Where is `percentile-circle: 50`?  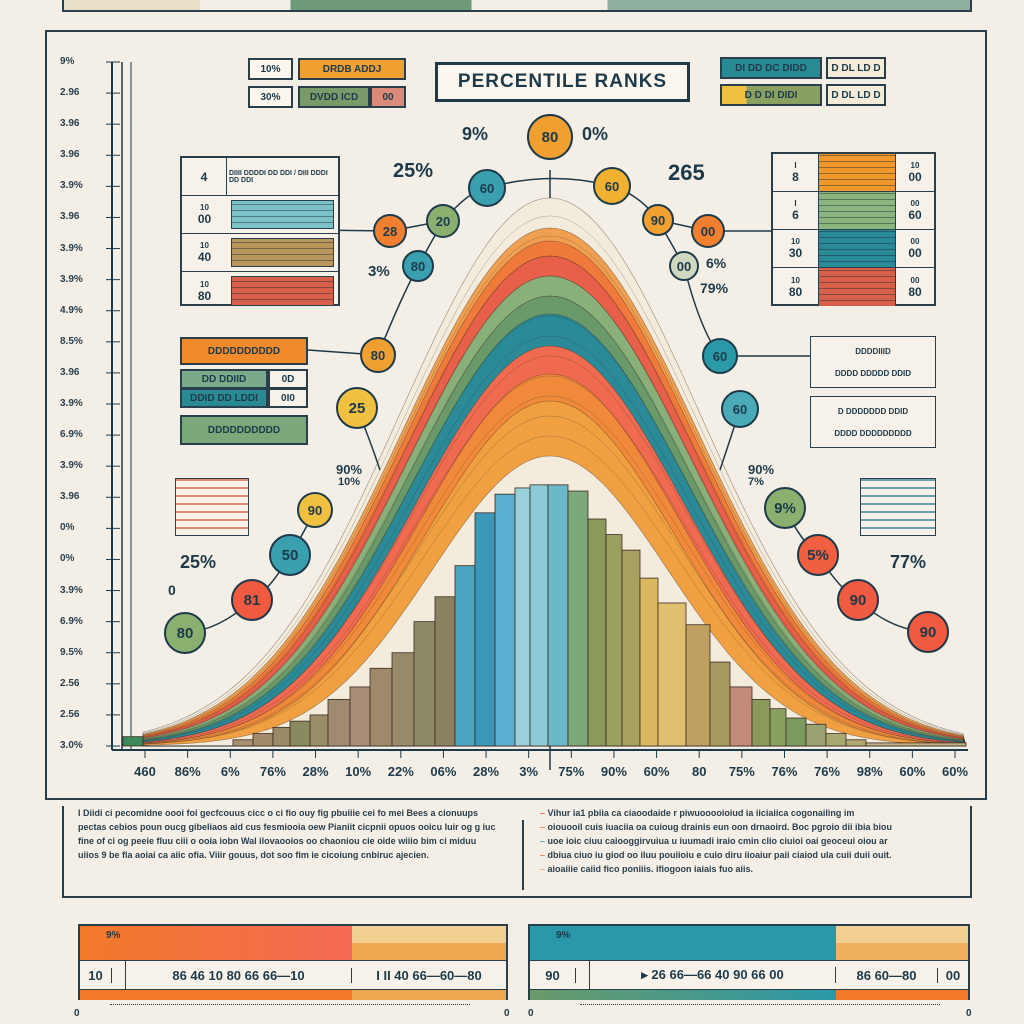
percentile-circle: 50 is located at coordinates (290, 555).